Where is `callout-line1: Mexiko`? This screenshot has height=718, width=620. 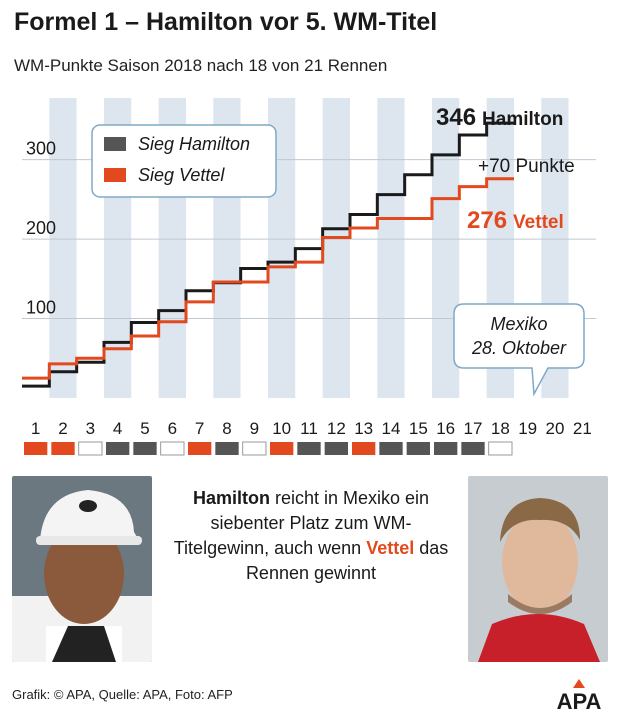 callout-line1: Mexiko is located at coordinates (518, 324).